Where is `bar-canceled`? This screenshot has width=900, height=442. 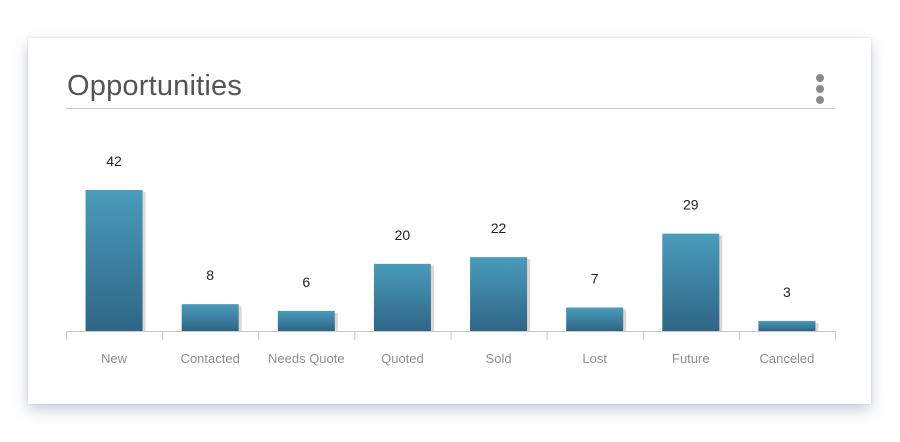 bar-canceled is located at coordinates (787, 325).